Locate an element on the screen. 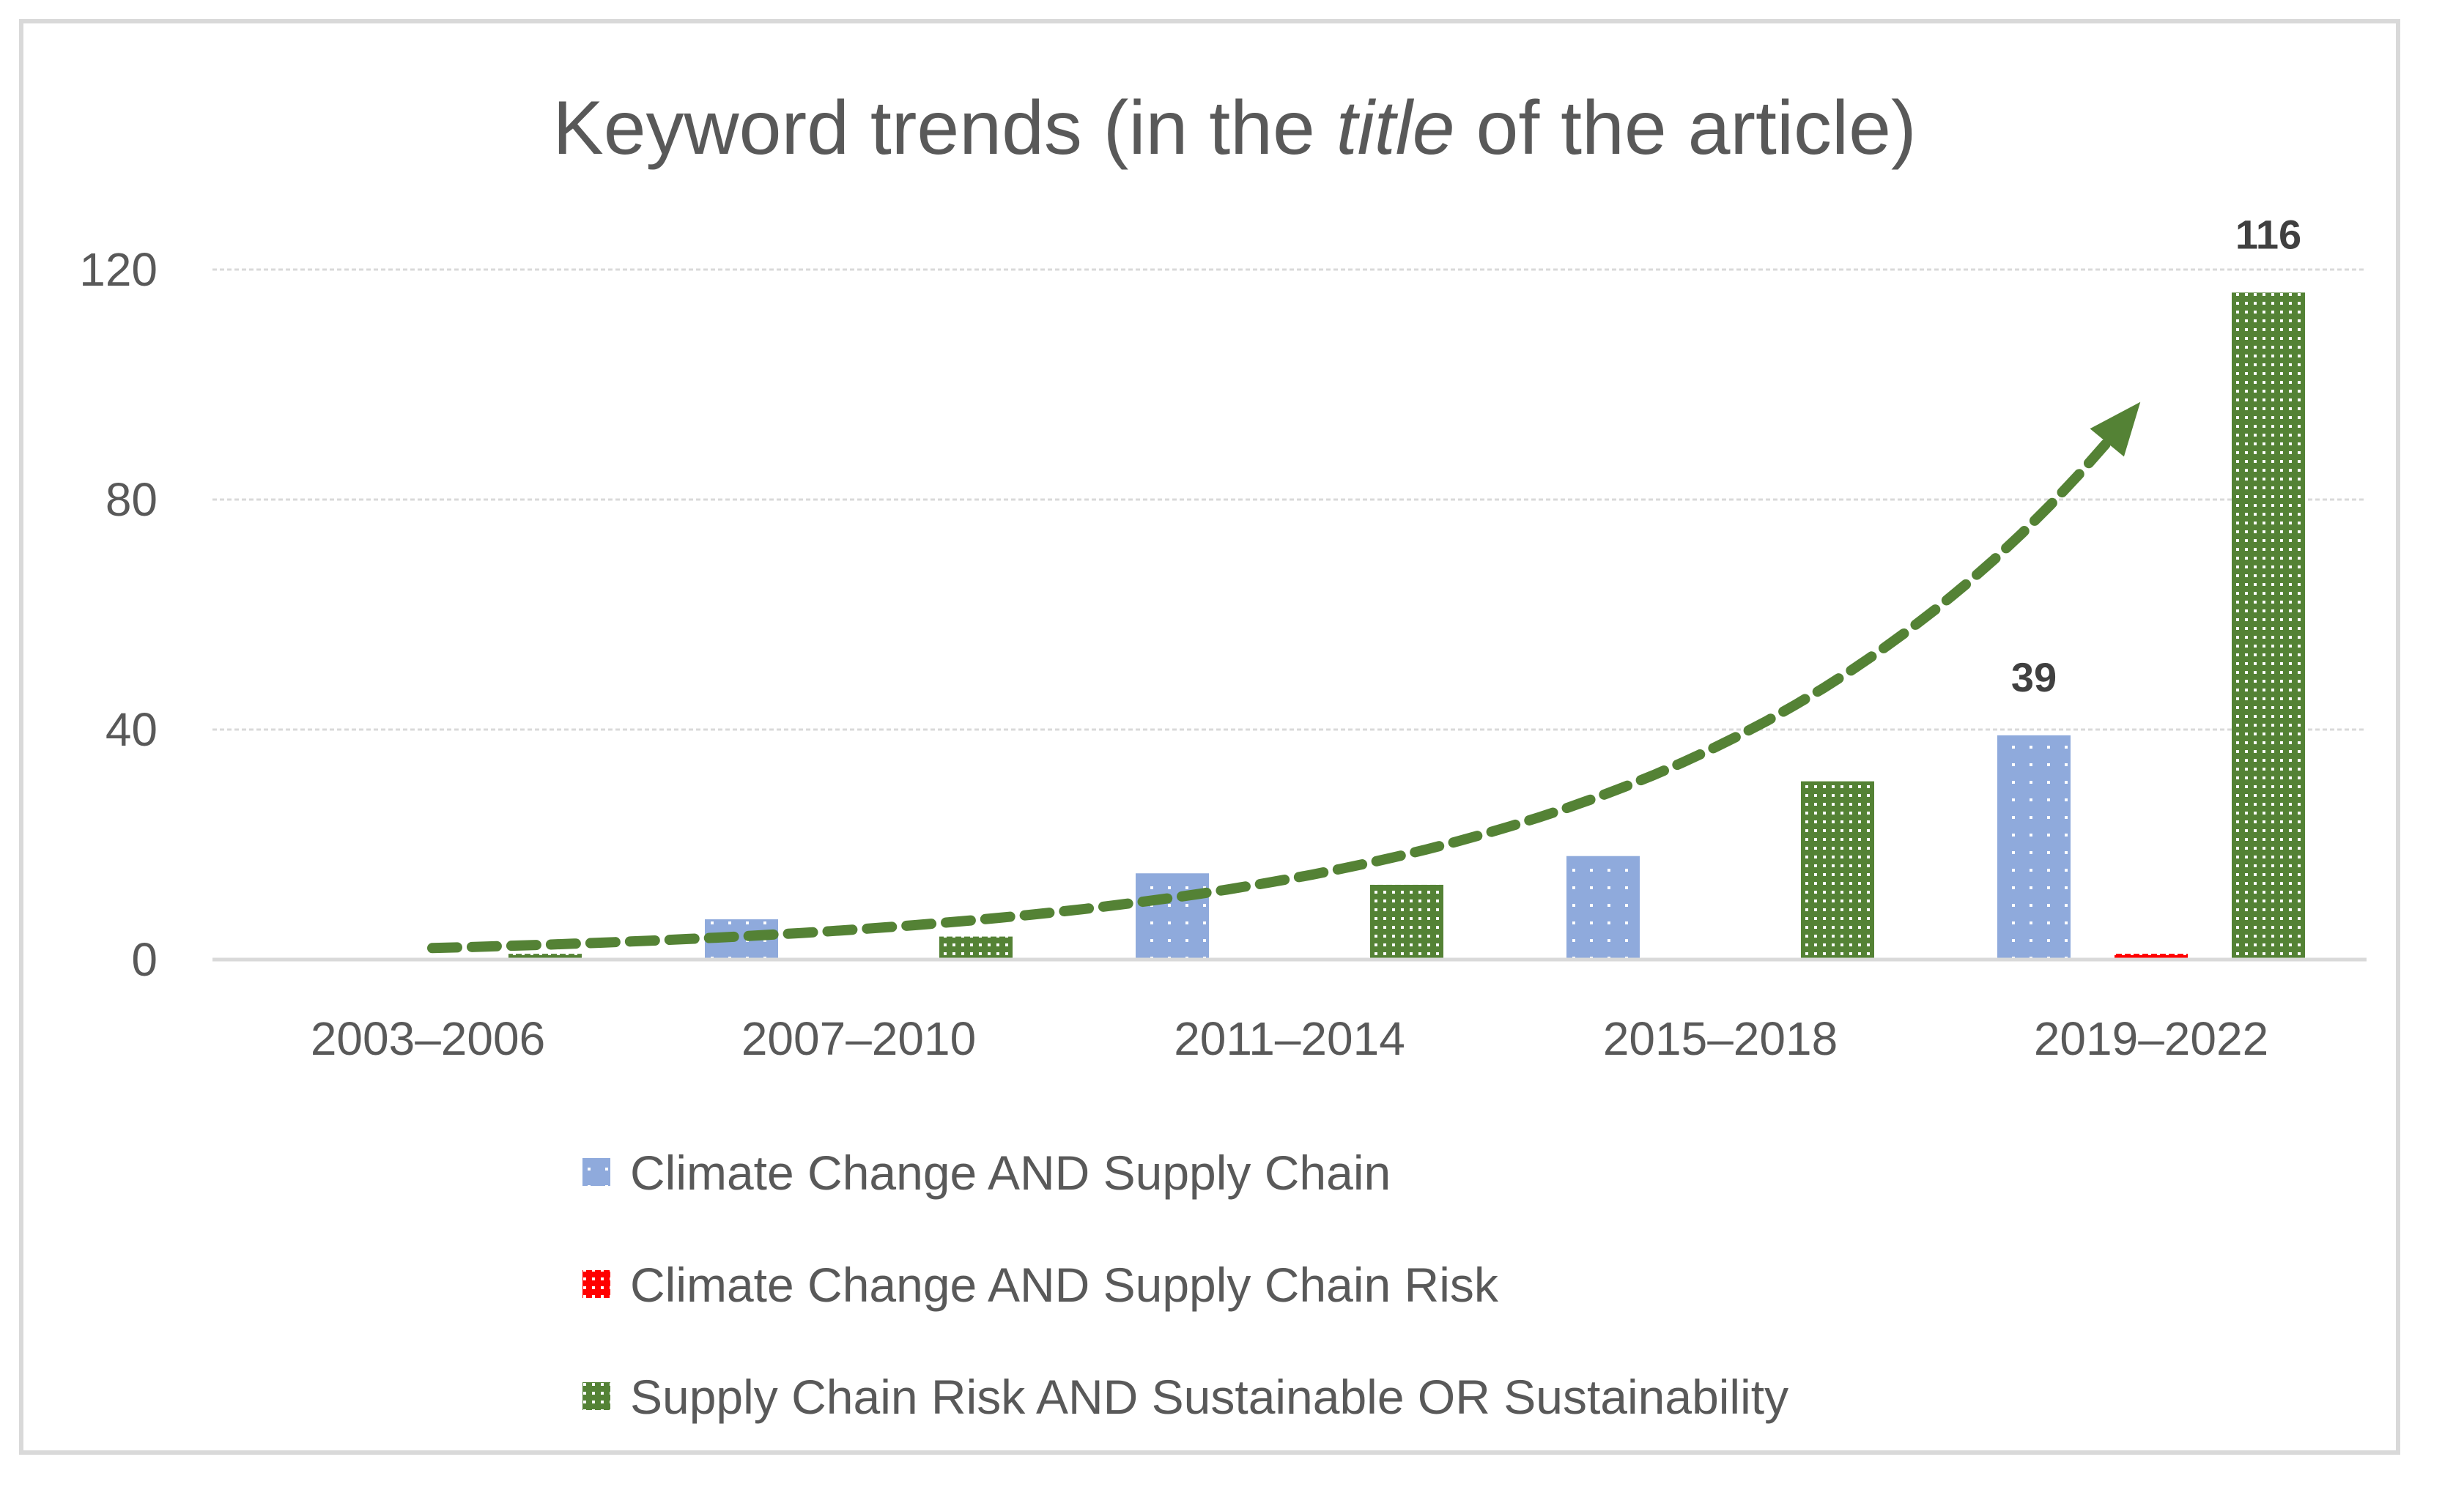 Image resolution: width=2464 pixels, height=1506 pixels. legend-swatch-climate-change-and-supply-chain is located at coordinates (596, 1172).